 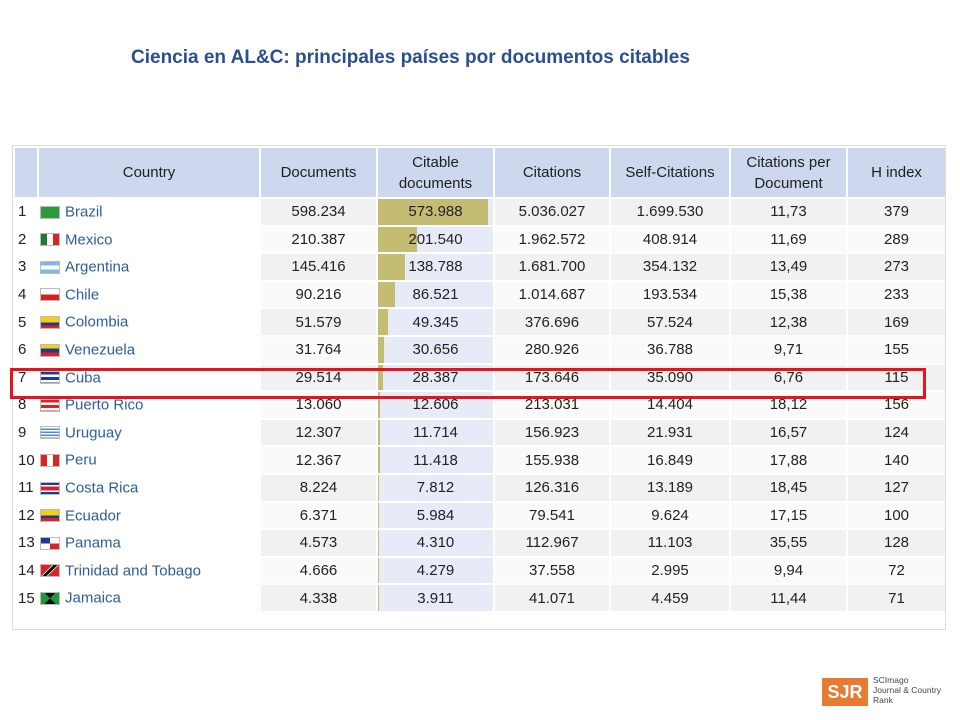 What do you see at coordinates (845, 692) in the screenshot?
I see `sjr-logo: SJR` at bounding box center [845, 692].